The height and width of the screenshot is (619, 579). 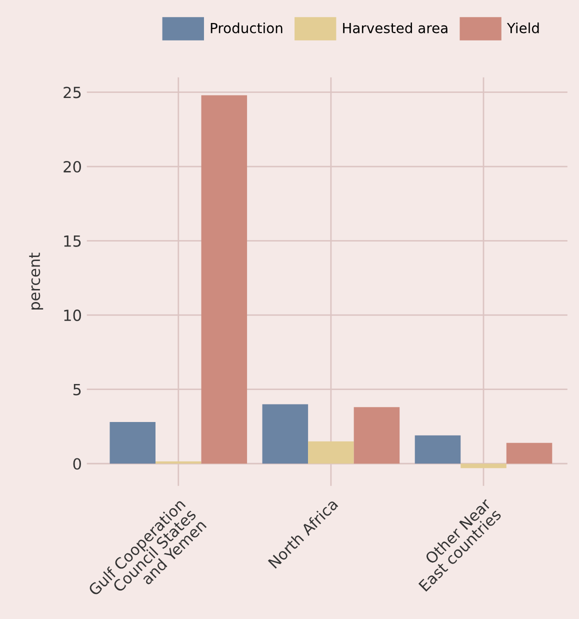 I want to click on y-axis-title: percent, so click(x=36, y=281).